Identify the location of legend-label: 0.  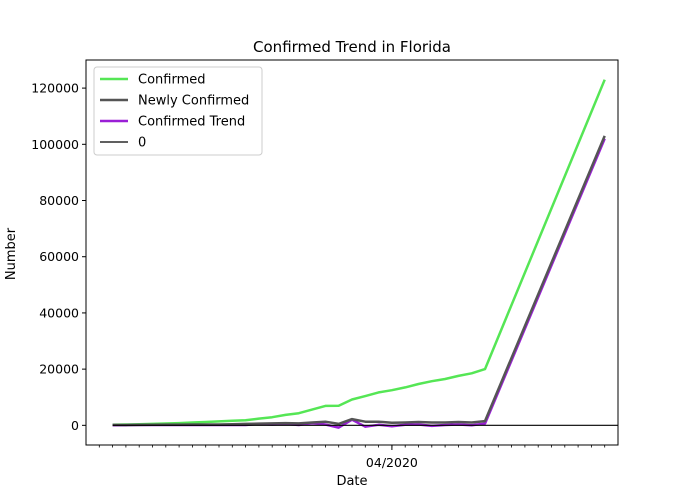
(142, 143).